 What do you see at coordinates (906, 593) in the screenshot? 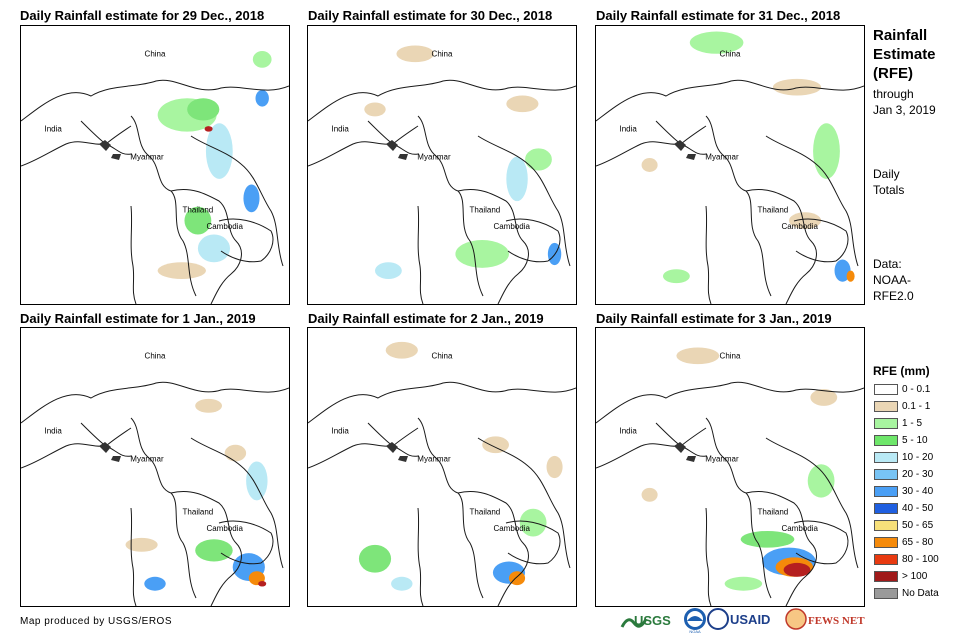
I see `legend-item: No Data` at bounding box center [906, 593].